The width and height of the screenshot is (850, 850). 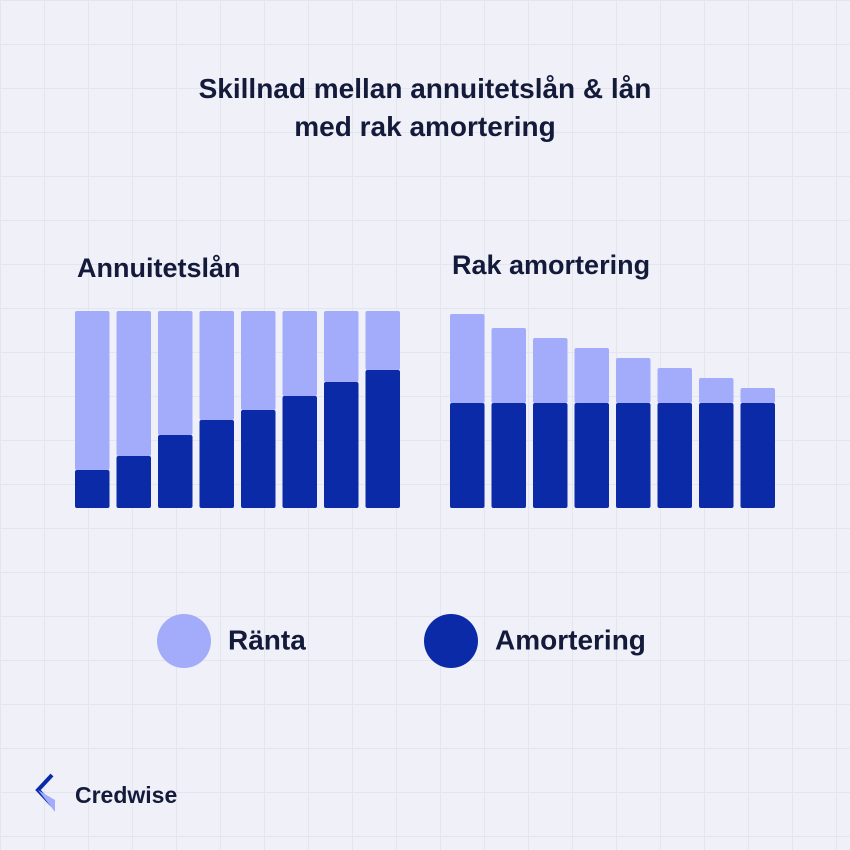 What do you see at coordinates (551, 265) in the screenshot?
I see `chart-subtitle: Rak amortering` at bounding box center [551, 265].